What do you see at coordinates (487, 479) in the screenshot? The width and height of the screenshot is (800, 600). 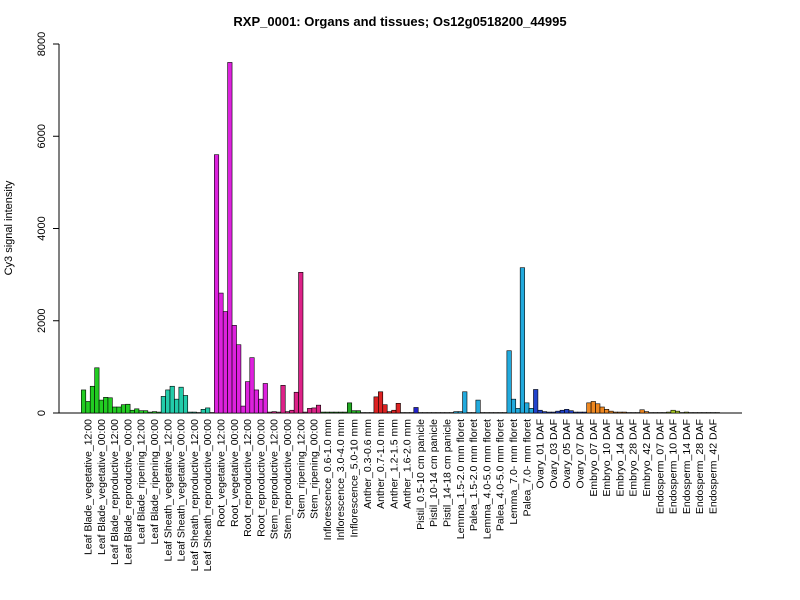 I see `x-tick-label: Lemma_4.0-5.0 mm floret` at bounding box center [487, 479].